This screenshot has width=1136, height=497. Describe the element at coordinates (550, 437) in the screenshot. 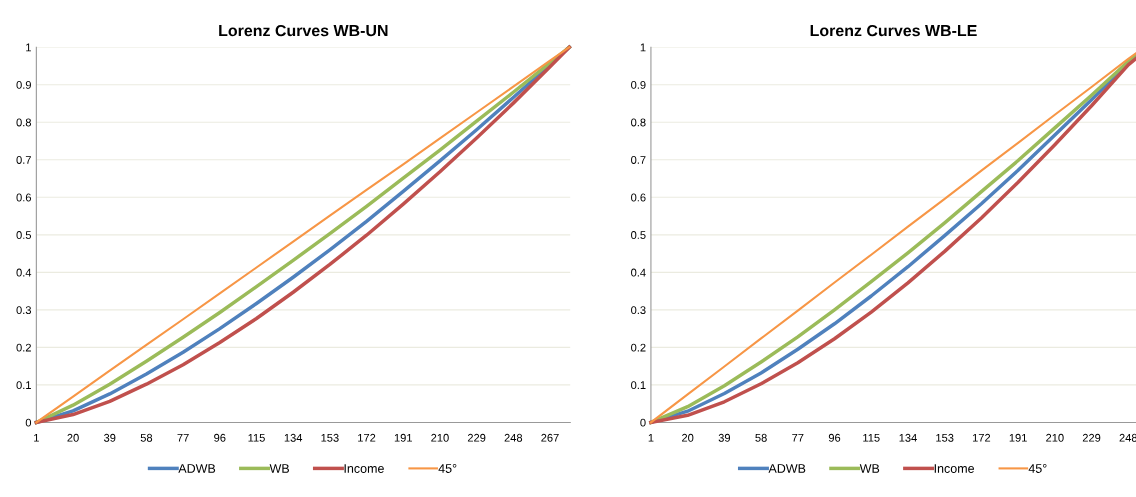

I see `x-tick-label: 267` at that location.